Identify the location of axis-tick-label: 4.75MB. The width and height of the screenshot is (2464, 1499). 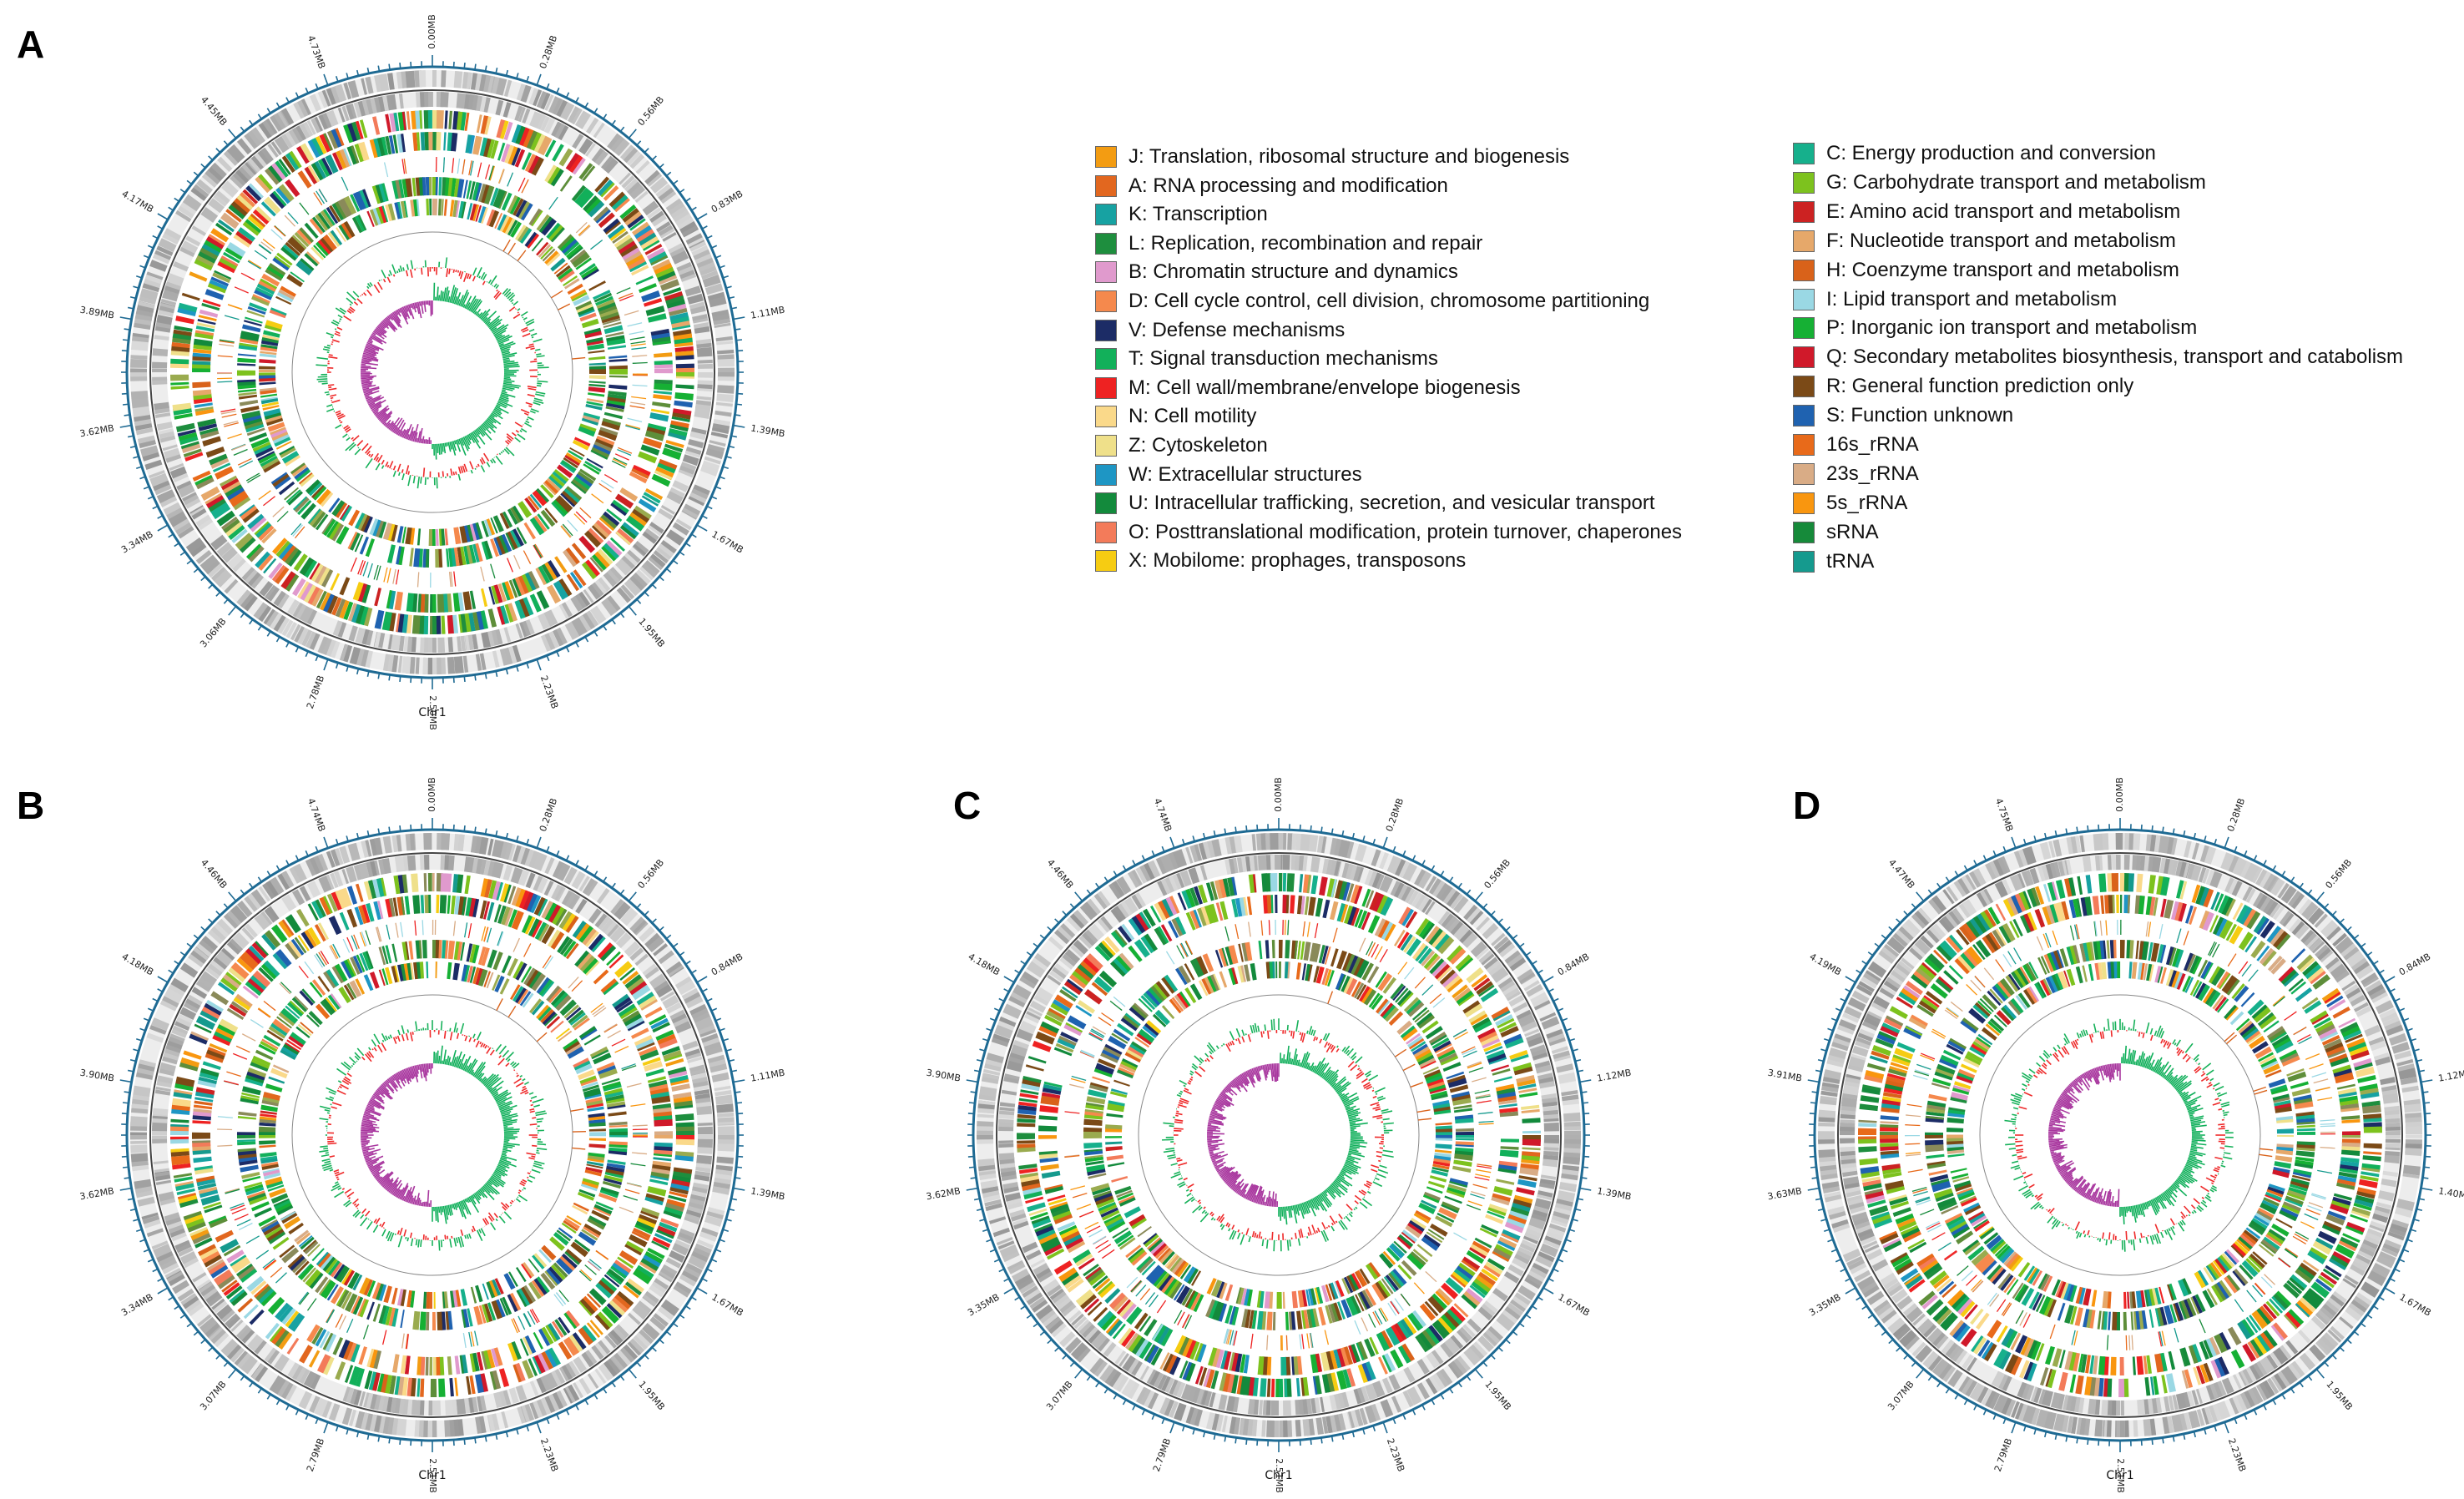
(2004, 815).